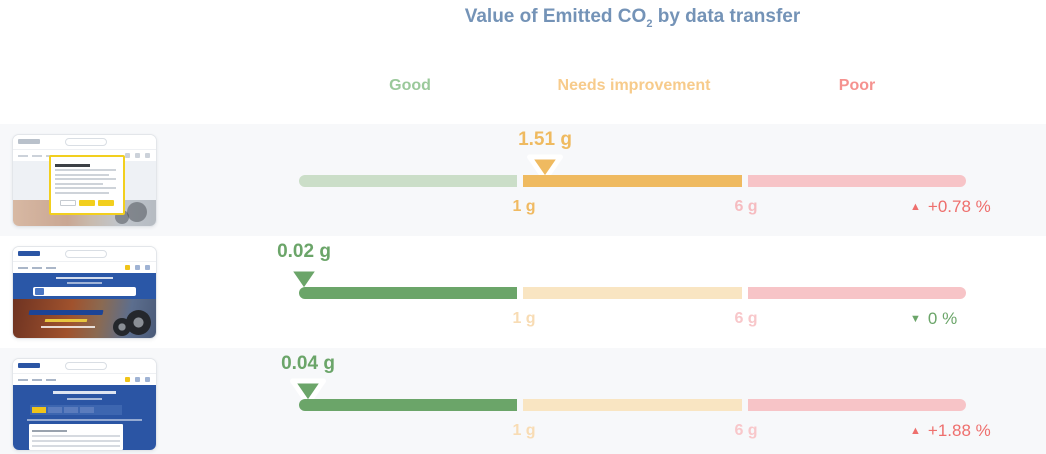 This screenshot has height=454, width=1046. What do you see at coordinates (959, 430) in the screenshot?
I see `trend-value: +1.88 %` at bounding box center [959, 430].